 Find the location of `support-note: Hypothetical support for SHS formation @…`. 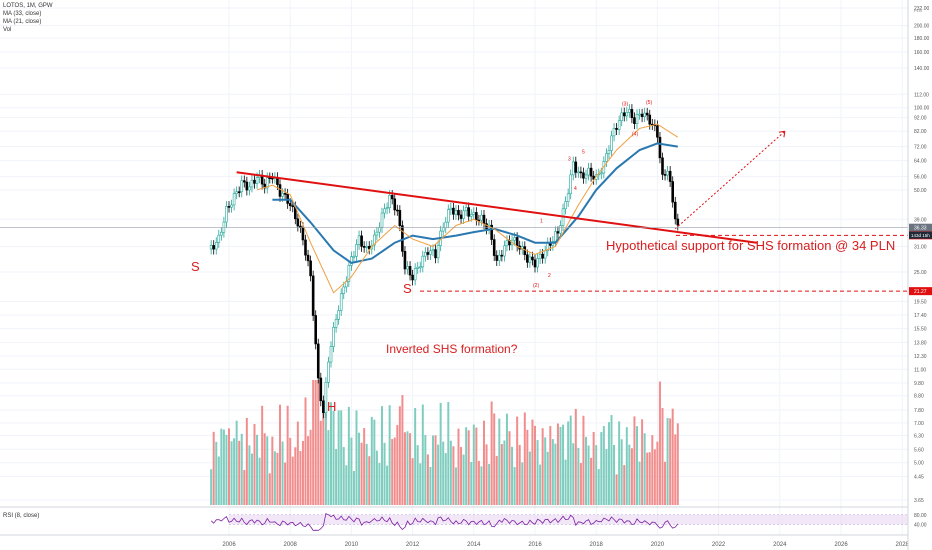

support-note: Hypothetical support for SHS formation @… is located at coordinates (751, 245).